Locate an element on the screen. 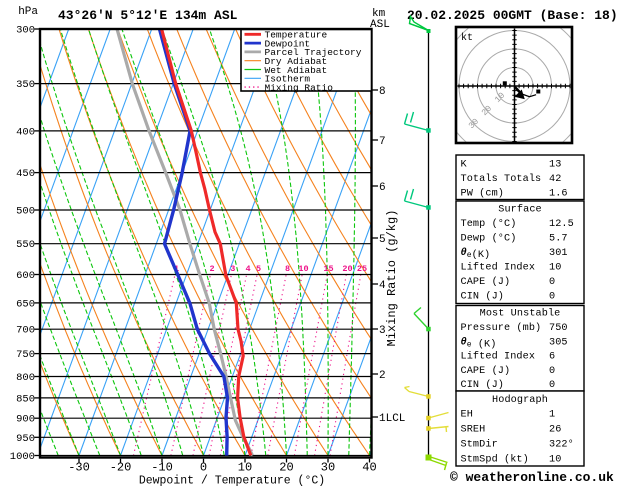  svg-text: km is located at coordinates (379, 14).